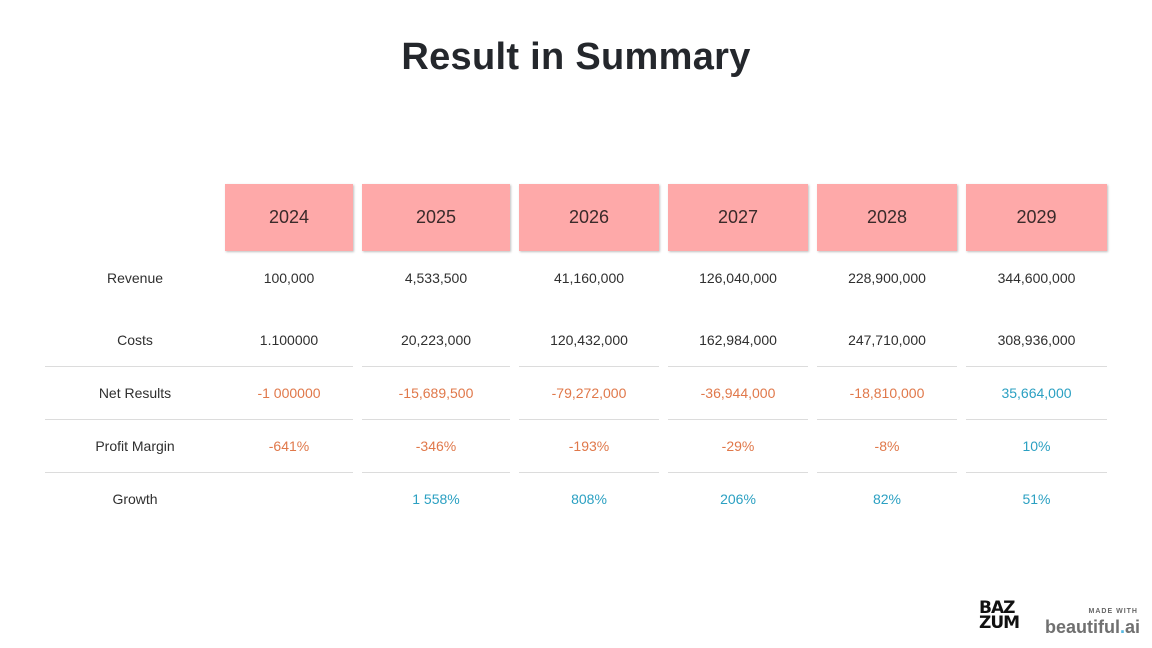 The image size is (1152, 648). I want to click on table-cell: 20,223,000, so click(436, 340).